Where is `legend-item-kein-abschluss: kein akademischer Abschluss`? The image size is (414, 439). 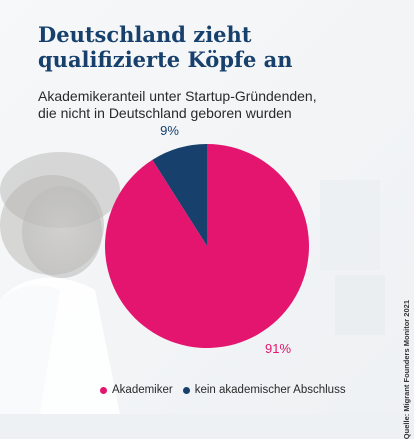
legend-item-kein-abschluss: kein akademischer Abschluss is located at coordinates (264, 390).